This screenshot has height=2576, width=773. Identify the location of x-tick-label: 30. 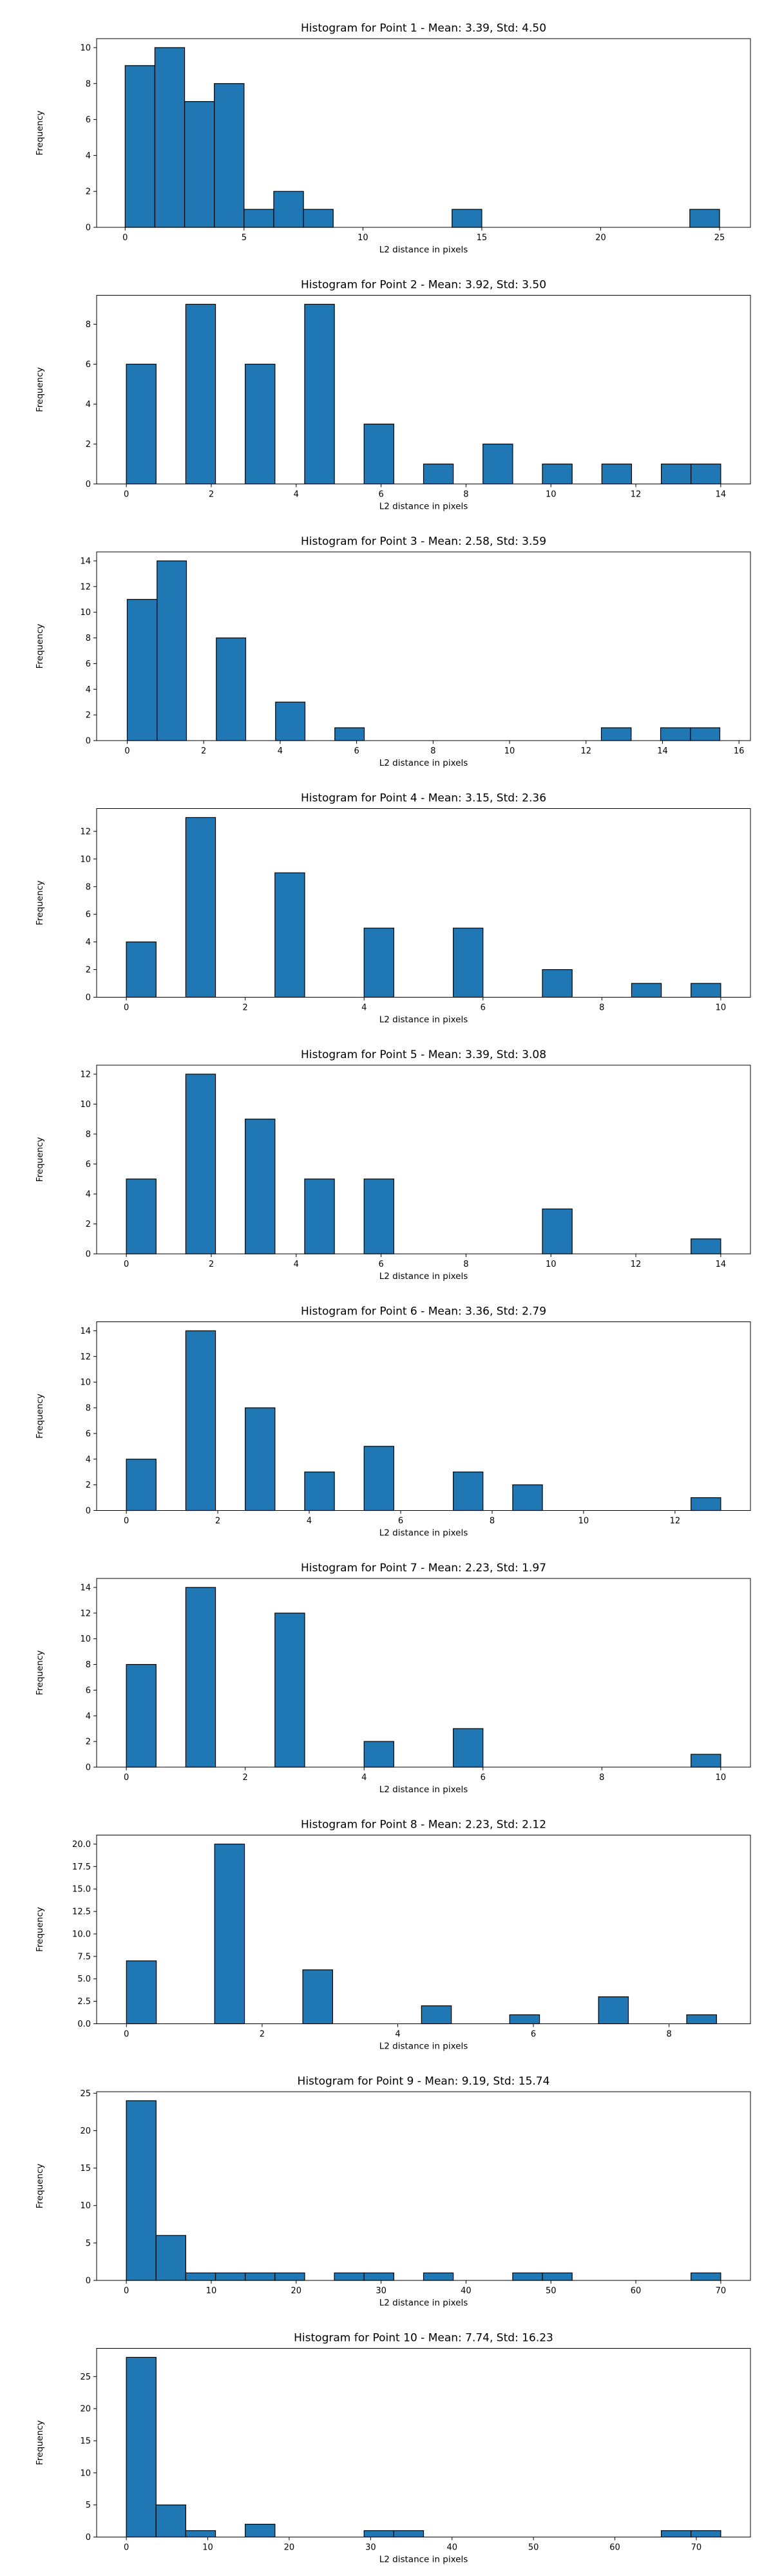
(381, 2291).